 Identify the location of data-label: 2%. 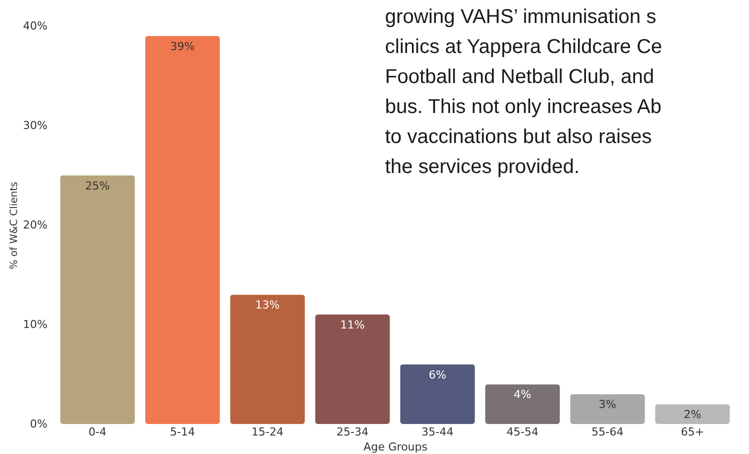
(693, 415).